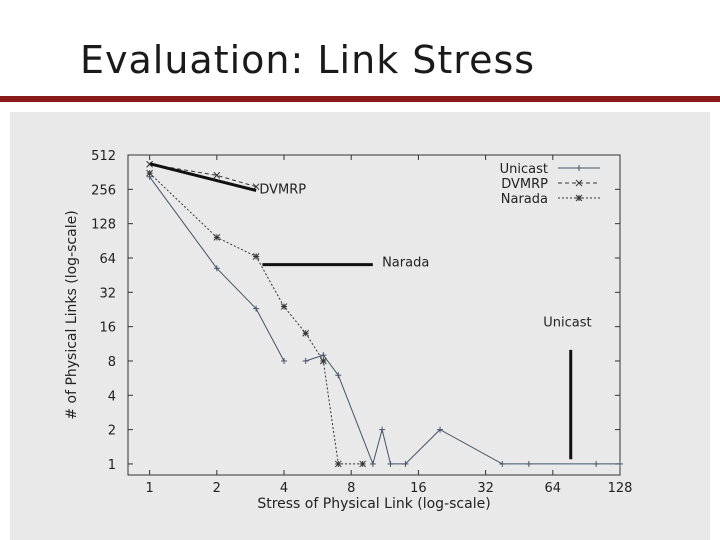 This screenshot has height=540, width=720. I want to click on slide-title: Evaluation: Link Stress, so click(308, 60).